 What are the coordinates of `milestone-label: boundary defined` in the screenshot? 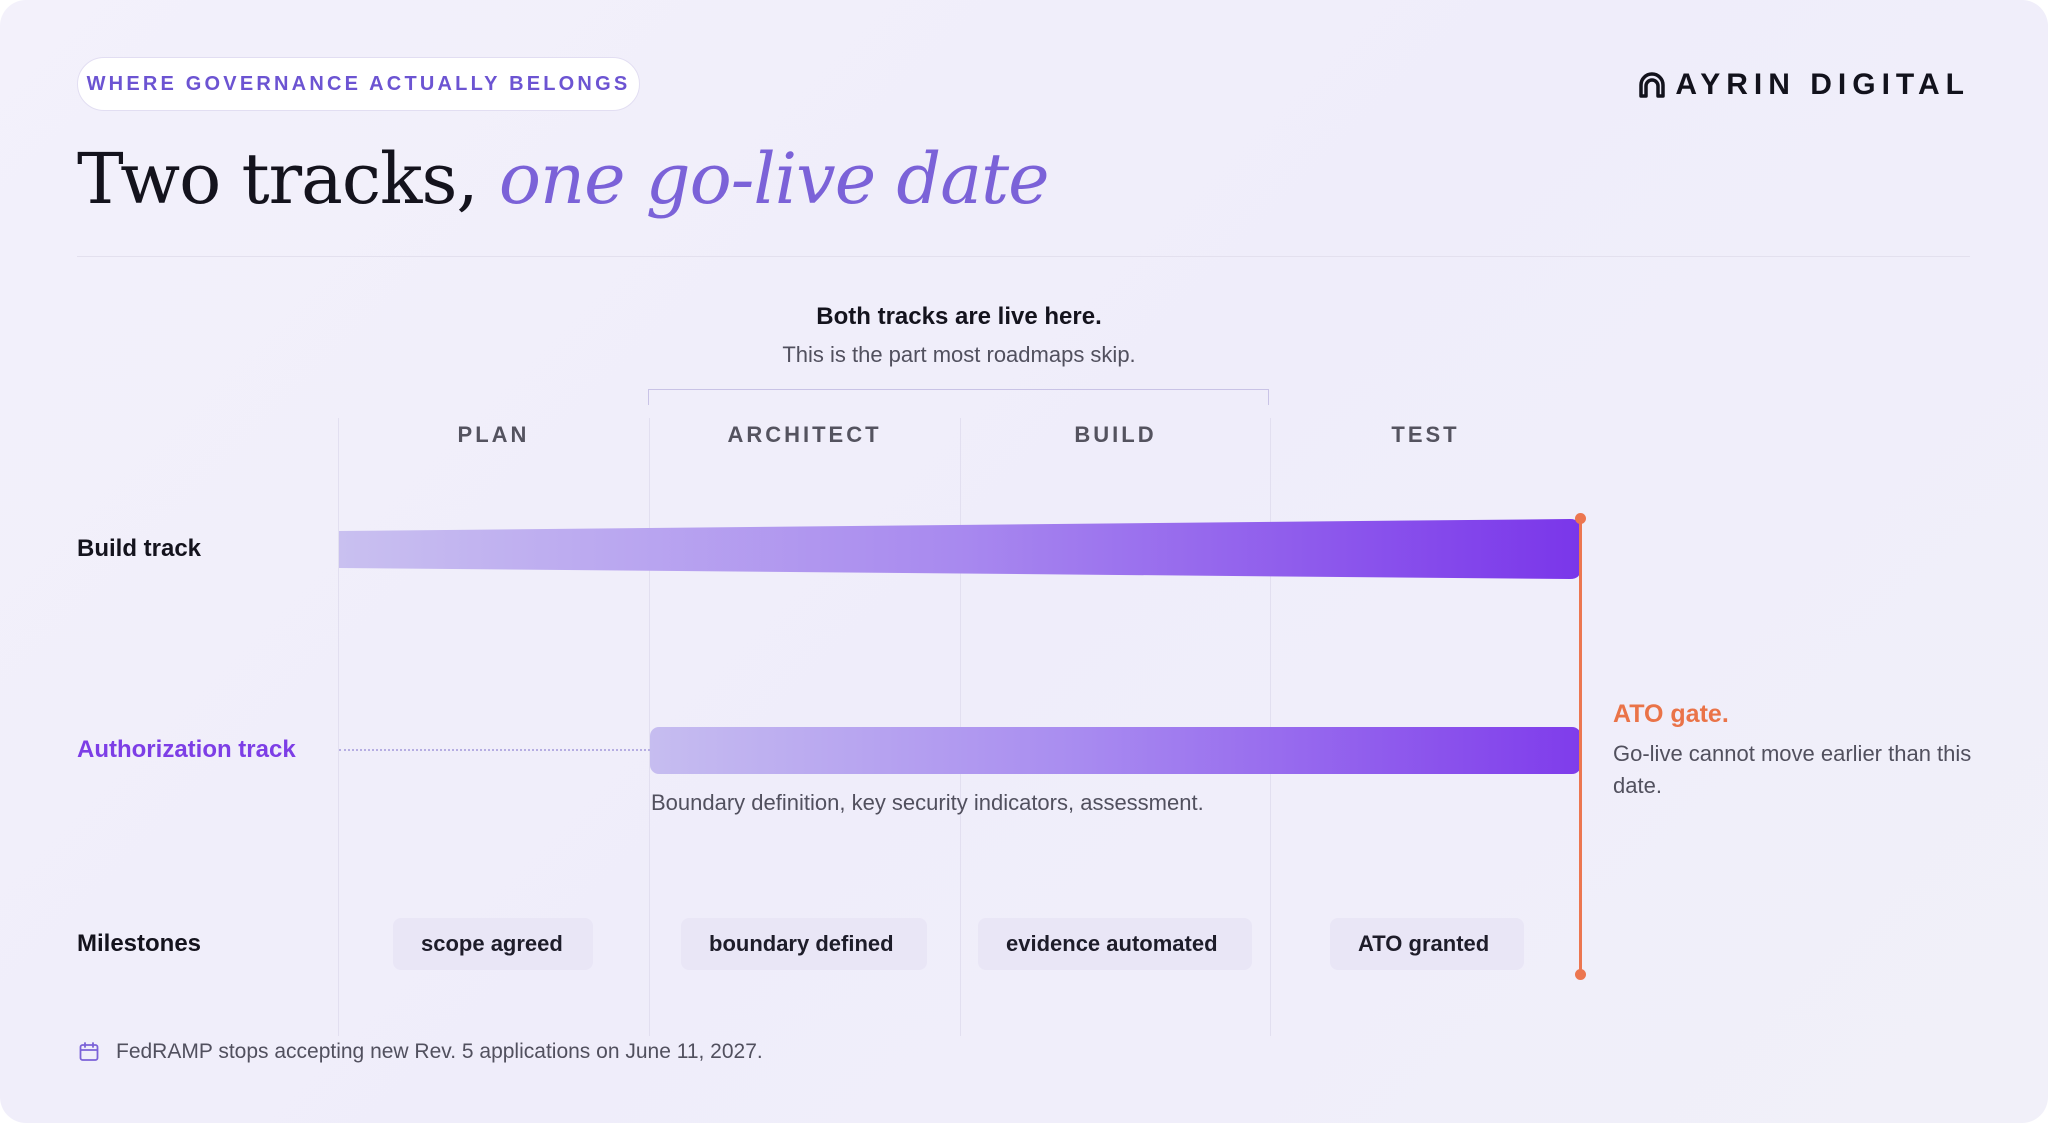 It's located at (801, 943).